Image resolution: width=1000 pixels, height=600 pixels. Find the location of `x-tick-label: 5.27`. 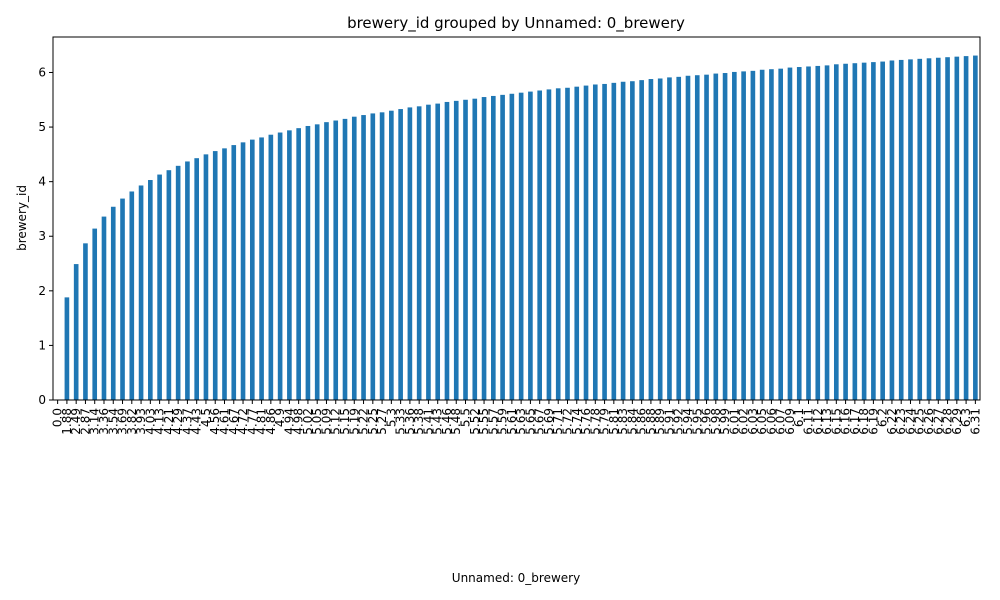

x-tick-label: 5.27 is located at coordinates (382, 421).